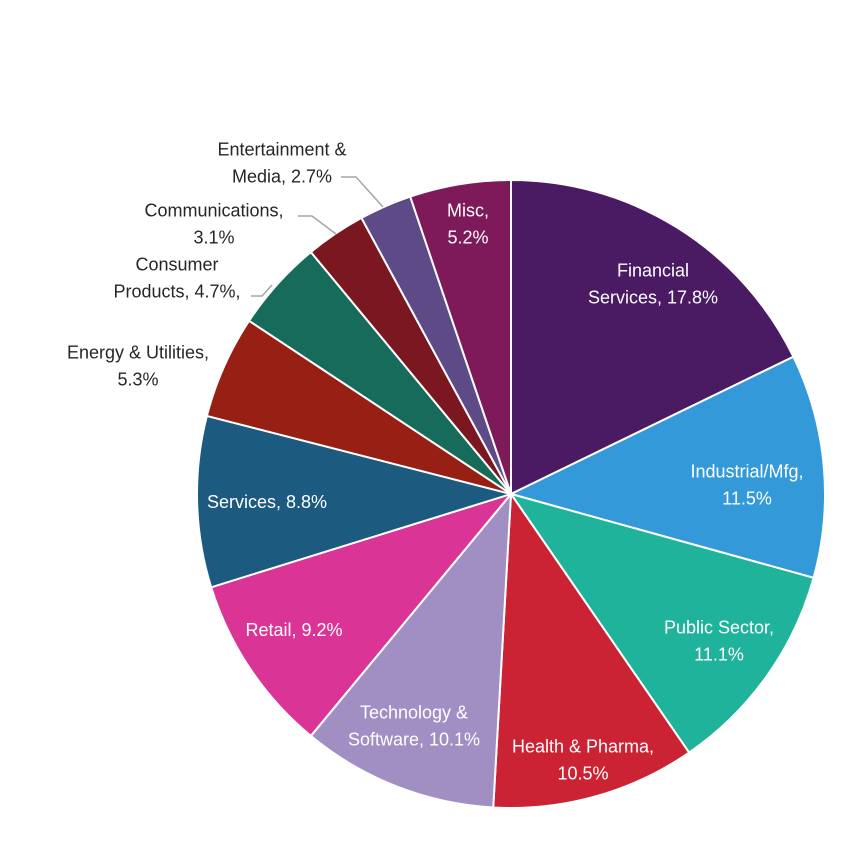 The image size is (862, 863). What do you see at coordinates (591, 650) in the screenshot?
I see `pie-slice-health-pharma` at bounding box center [591, 650].